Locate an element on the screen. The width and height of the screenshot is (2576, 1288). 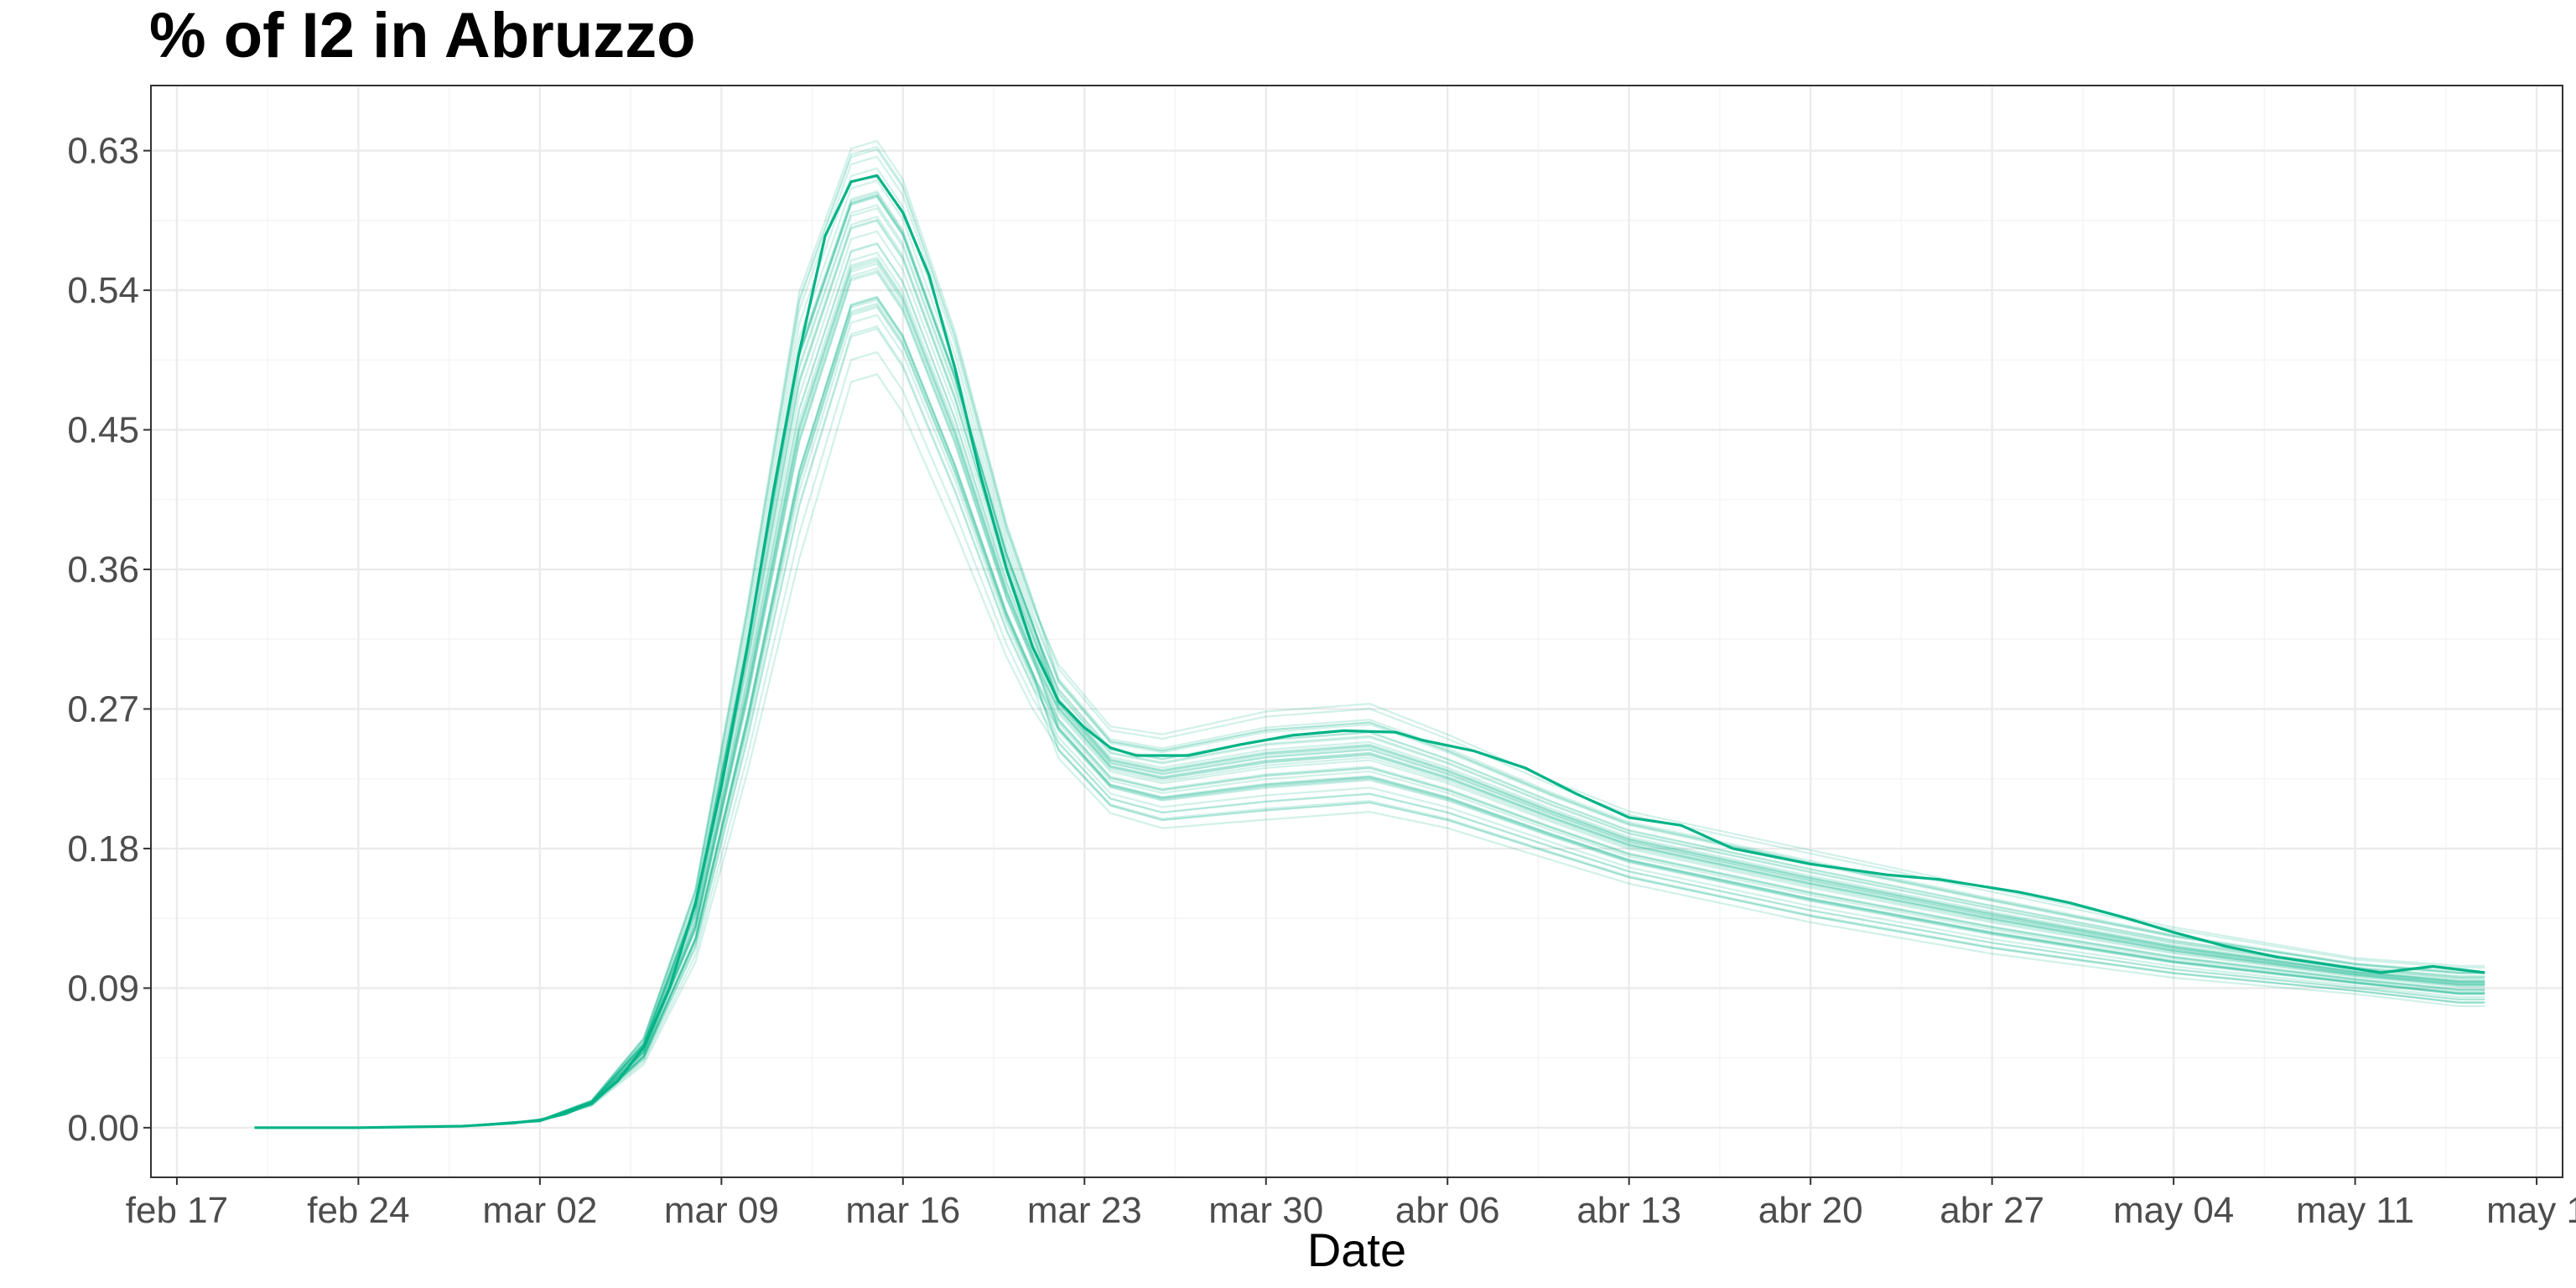
x-tick-label: mar 02 is located at coordinates (539, 1210).